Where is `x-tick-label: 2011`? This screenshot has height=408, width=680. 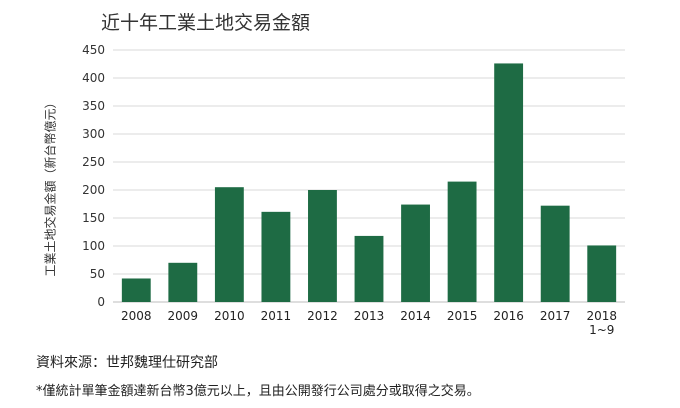
x-tick-label: 2011 is located at coordinates (276, 316).